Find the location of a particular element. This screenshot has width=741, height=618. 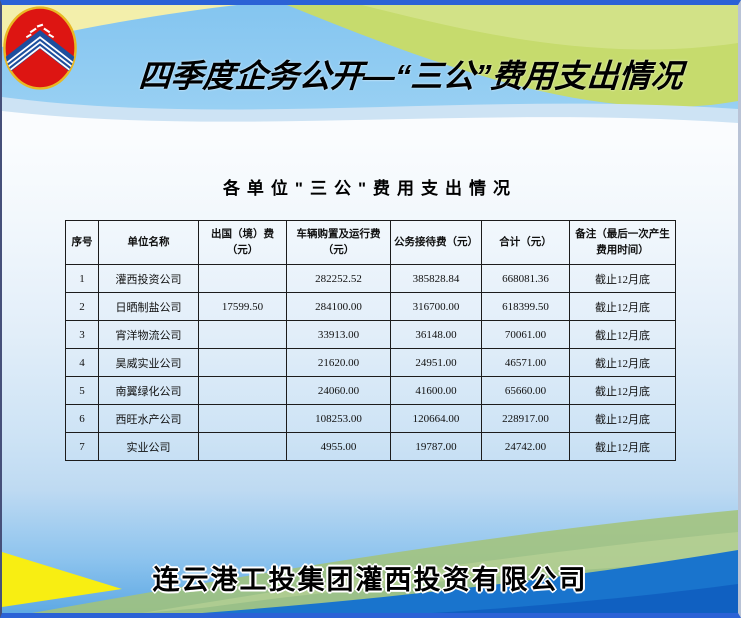

table-row: 7 实业公司 4955.00 19787.00 24742.00 截止12月底 is located at coordinates (370, 446).